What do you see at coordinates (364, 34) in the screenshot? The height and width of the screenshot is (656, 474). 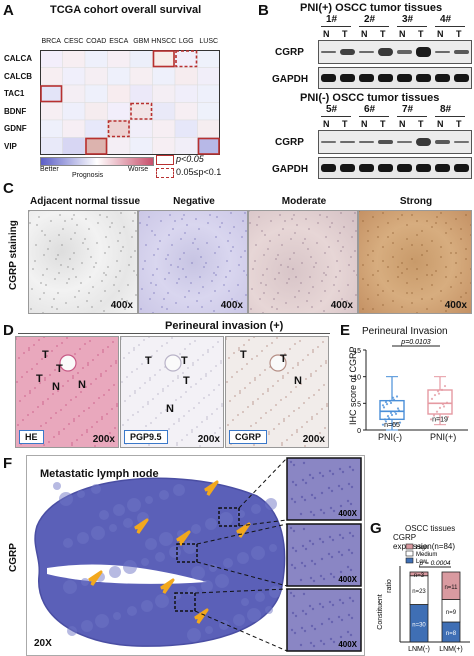 I see `lane-label: N` at bounding box center [364, 34].